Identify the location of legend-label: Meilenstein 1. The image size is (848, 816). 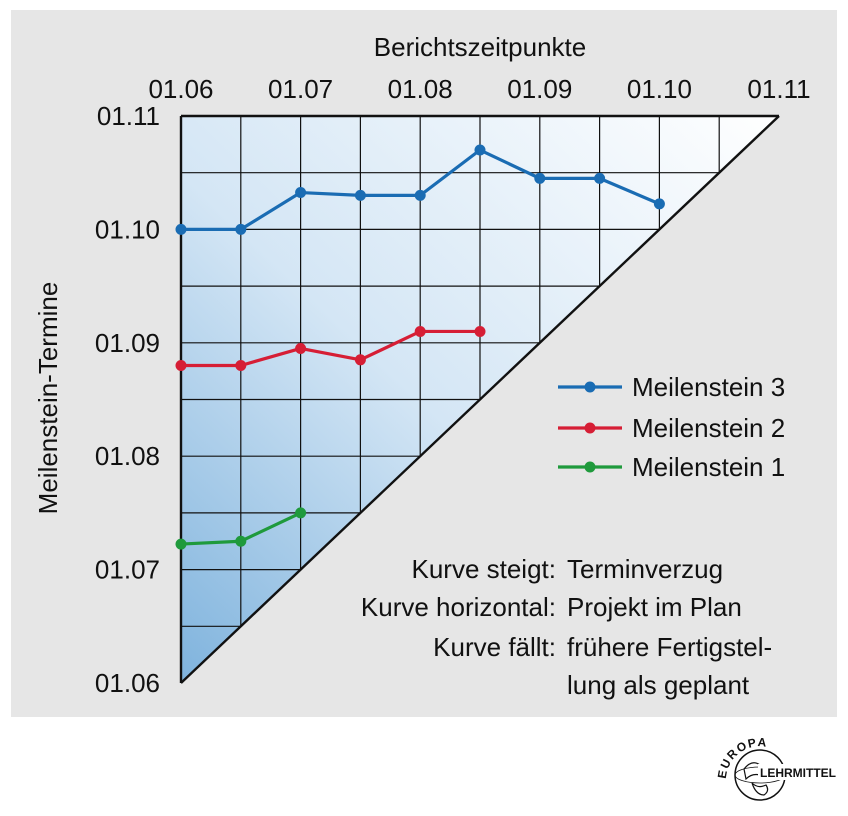
(708, 467).